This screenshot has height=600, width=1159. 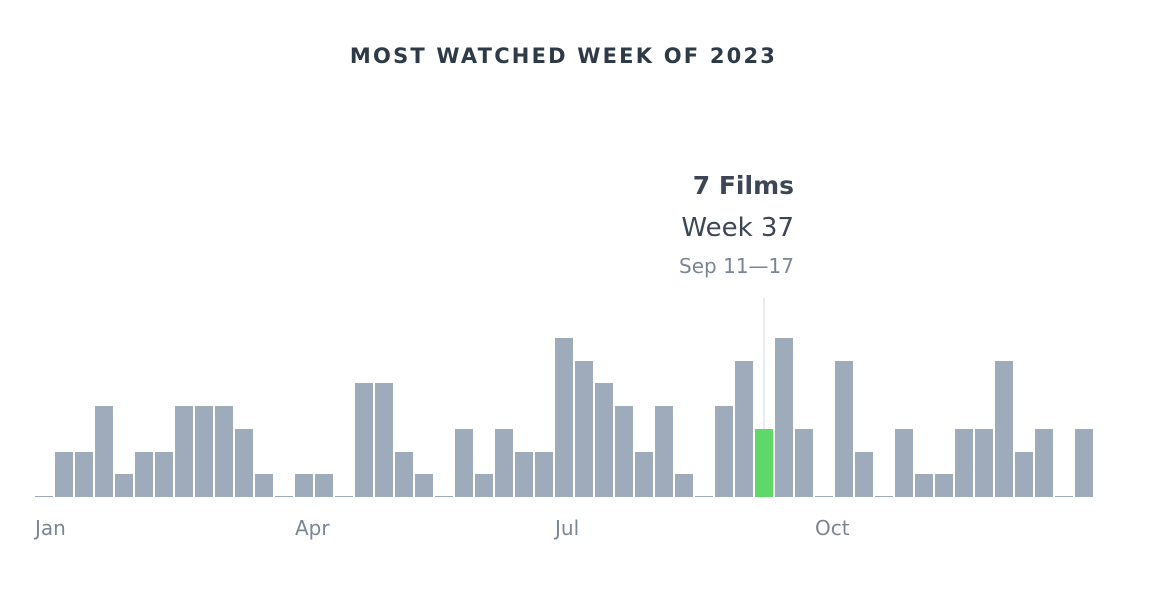 I want to click on peak-tooltip: 7 Films Week 37 Sep 11—17, so click(x=736, y=225).